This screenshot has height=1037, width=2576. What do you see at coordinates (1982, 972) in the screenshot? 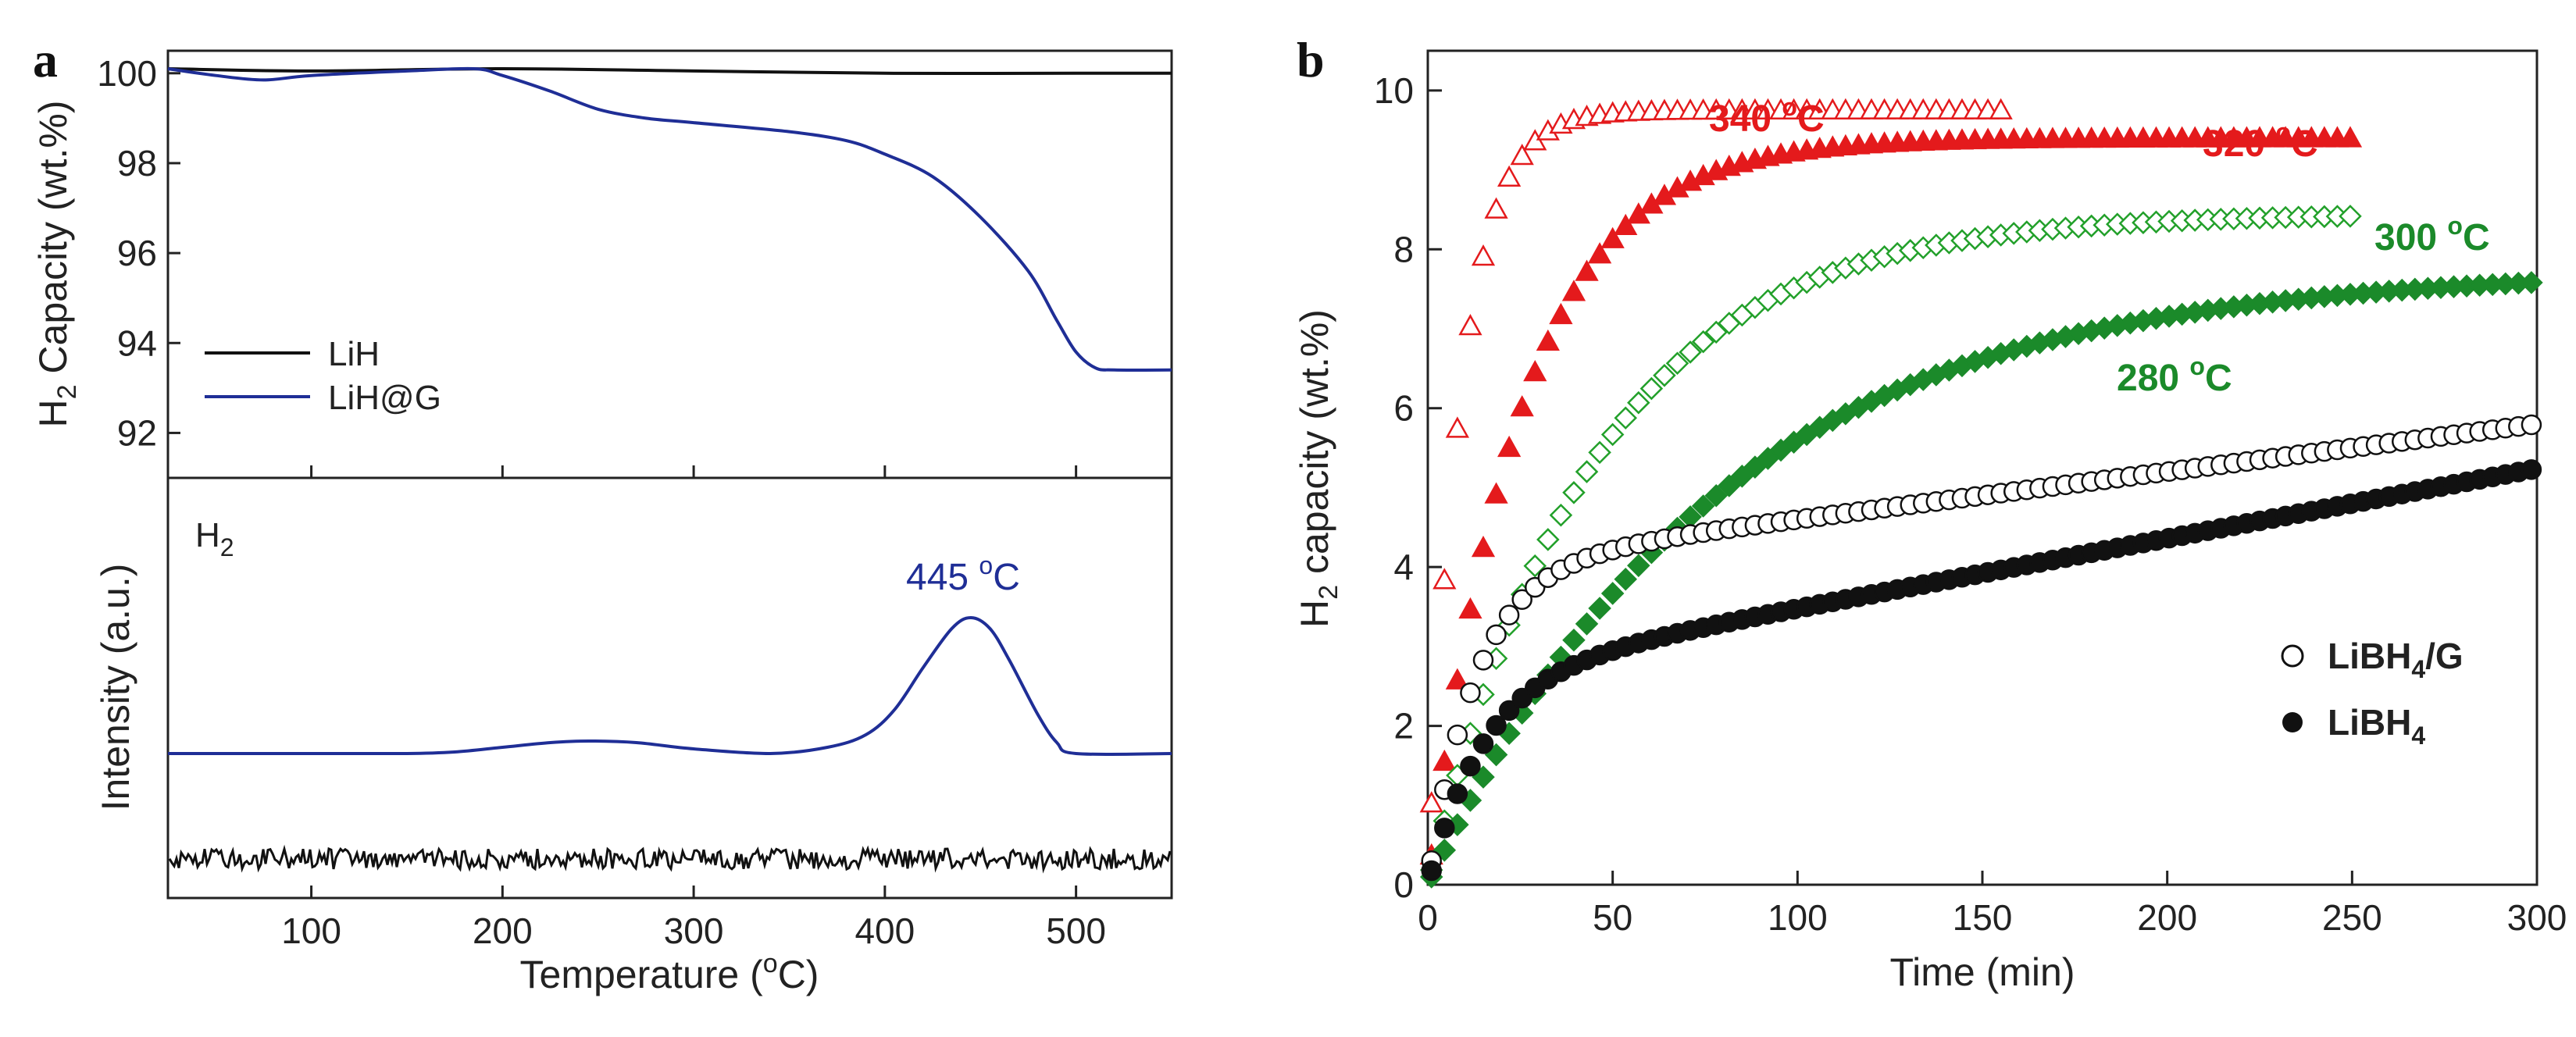
I see `panel-b-xlabel: Time (min)` at bounding box center [1982, 972].